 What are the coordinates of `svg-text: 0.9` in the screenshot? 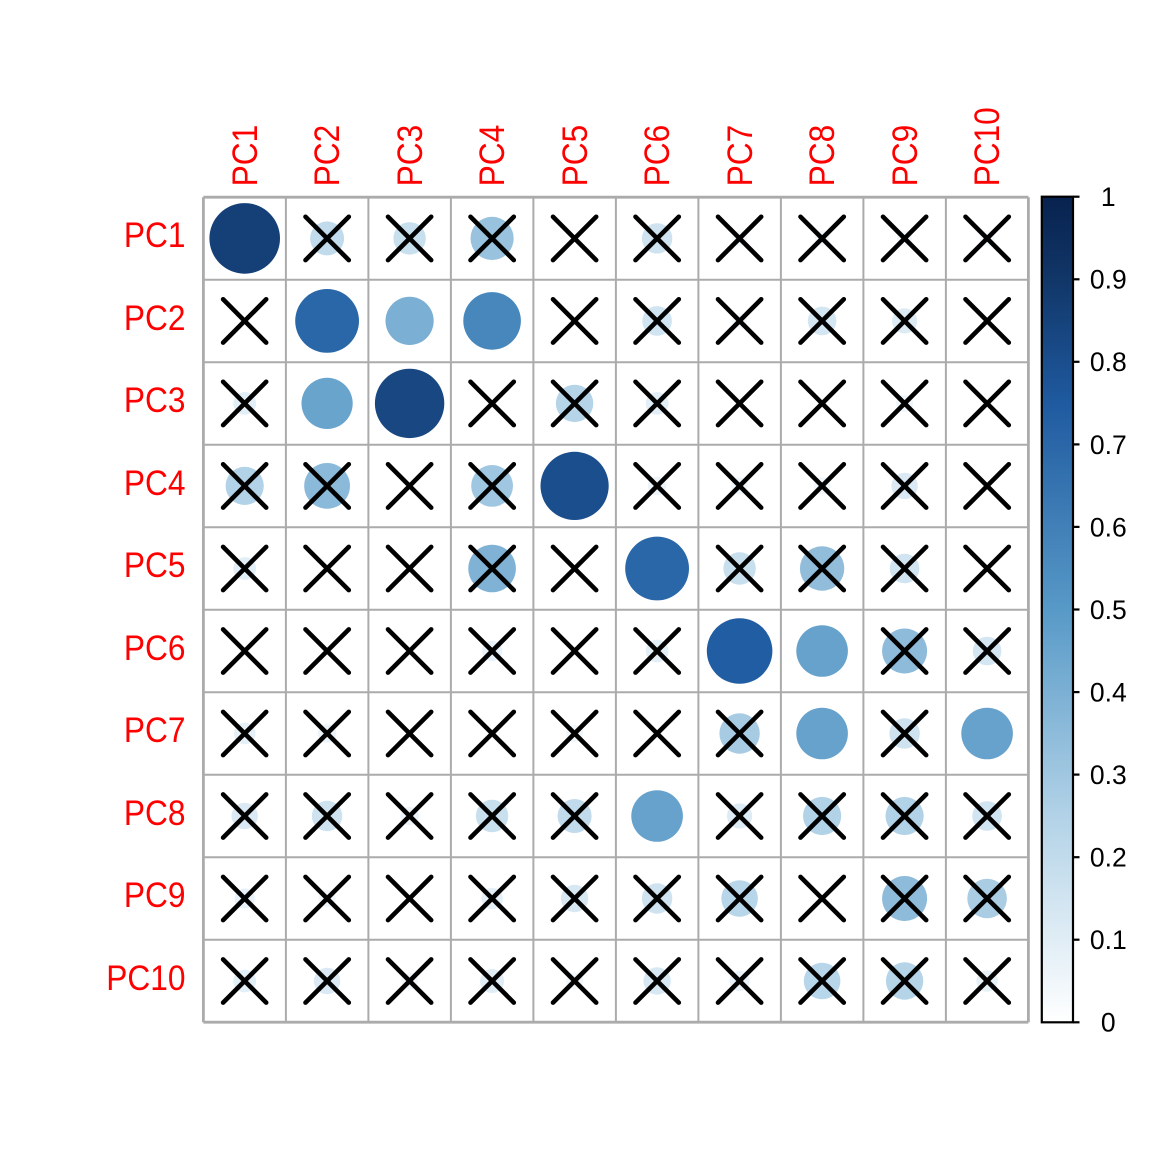 It's located at (1108, 280).